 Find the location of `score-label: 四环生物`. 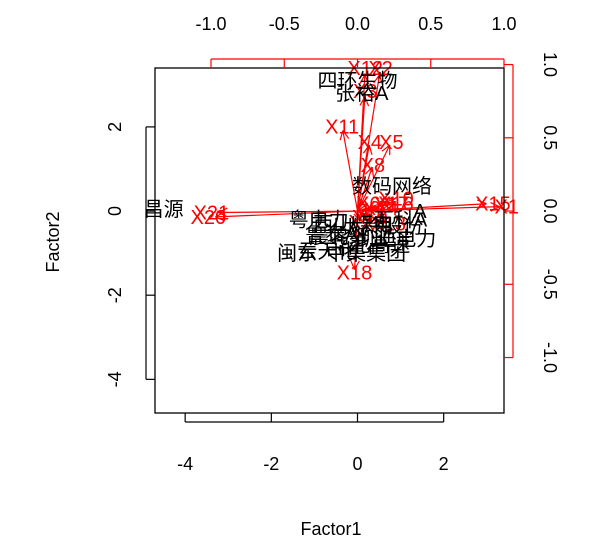

score-label: 四环生物 is located at coordinates (358, 81).